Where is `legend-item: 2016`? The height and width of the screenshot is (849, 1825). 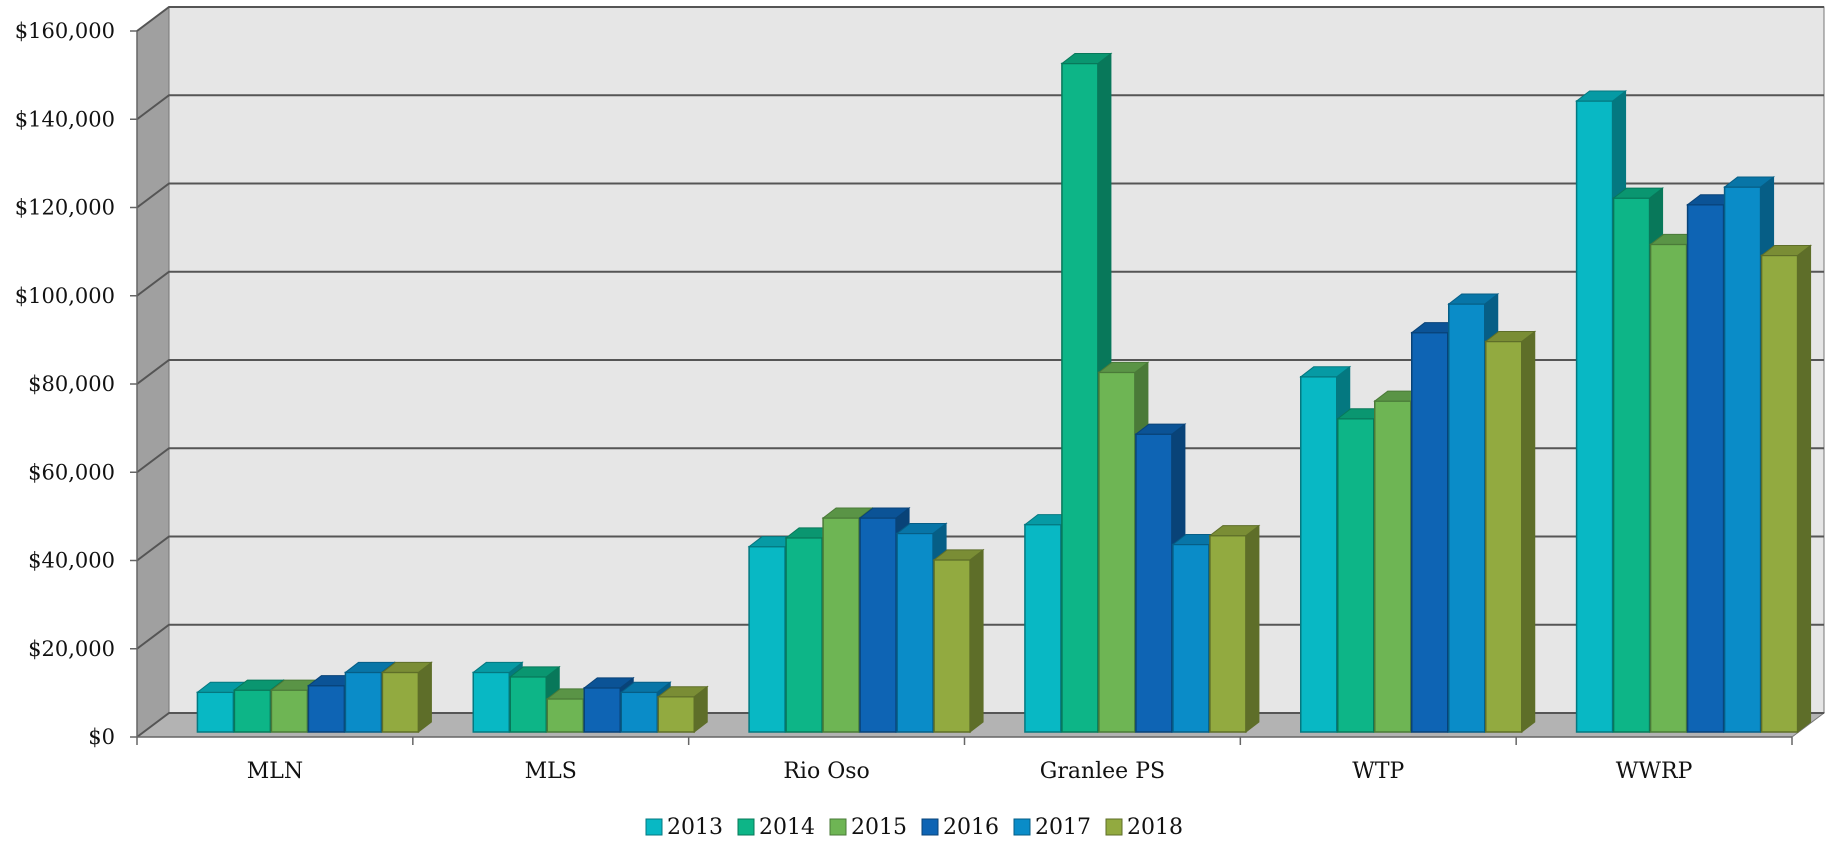 legend-item: 2016 is located at coordinates (960, 827).